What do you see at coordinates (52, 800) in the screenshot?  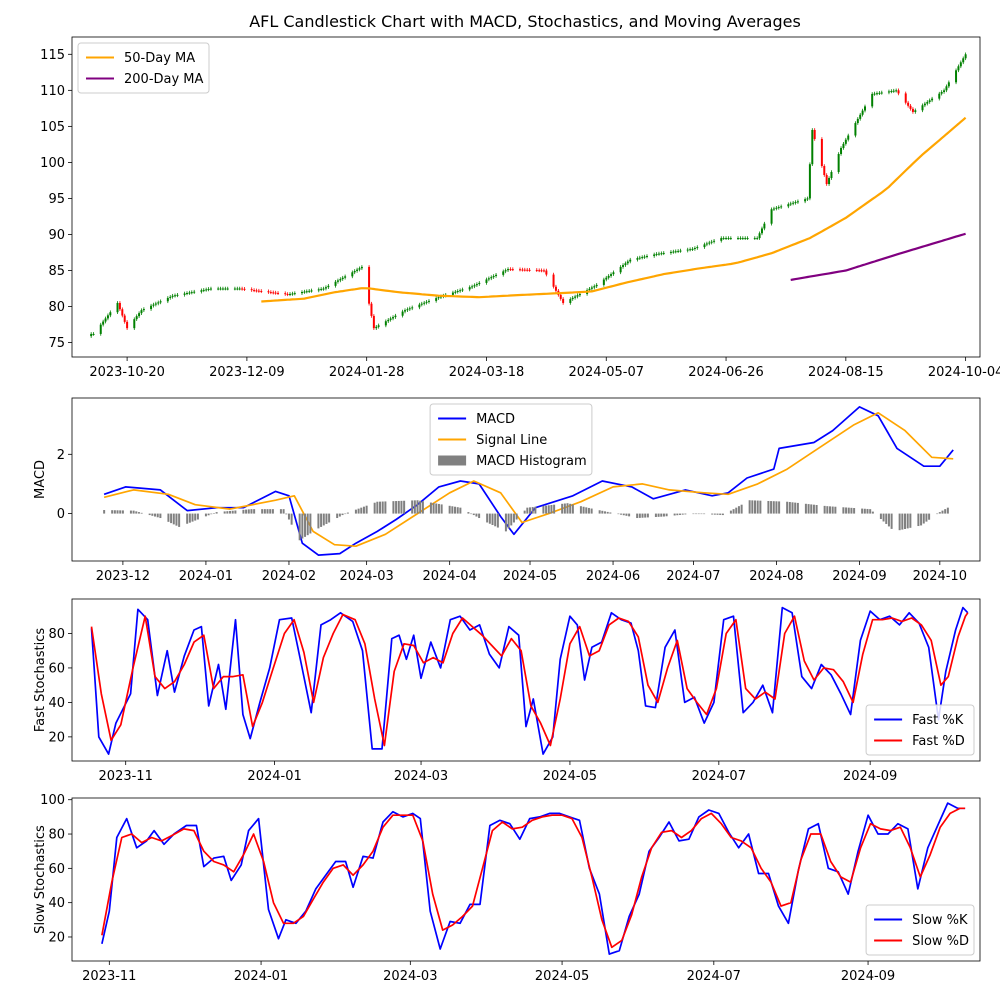 I see `y-tick-label: 100` at bounding box center [52, 800].